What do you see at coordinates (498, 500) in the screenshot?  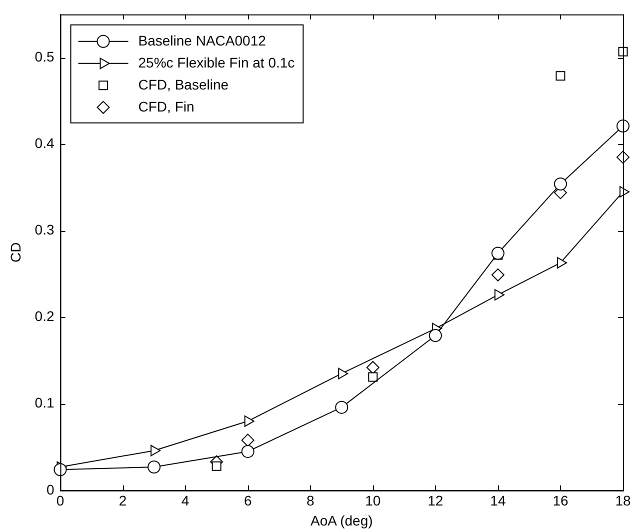 I see `x-tick-label: 14` at bounding box center [498, 500].